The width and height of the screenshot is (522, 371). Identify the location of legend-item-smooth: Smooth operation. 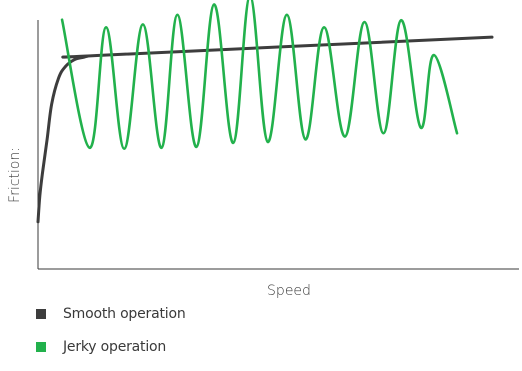
(111, 313).